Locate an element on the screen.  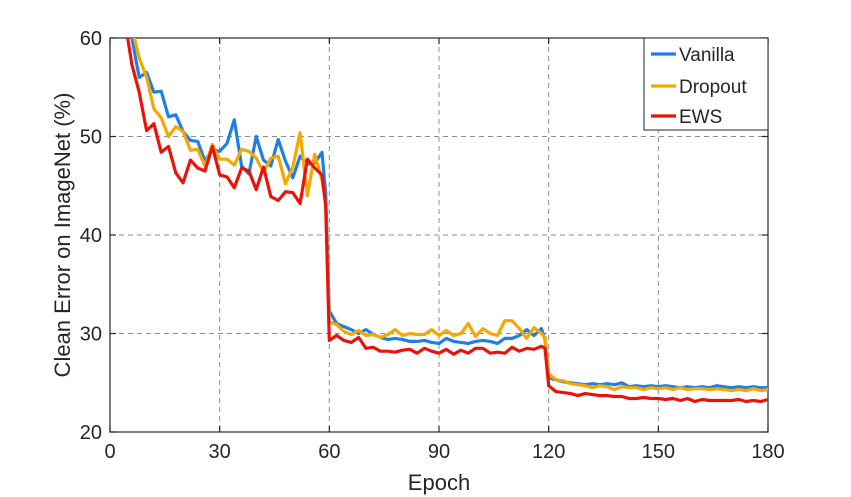
x-tick-label: 180 is located at coordinates (767, 452).